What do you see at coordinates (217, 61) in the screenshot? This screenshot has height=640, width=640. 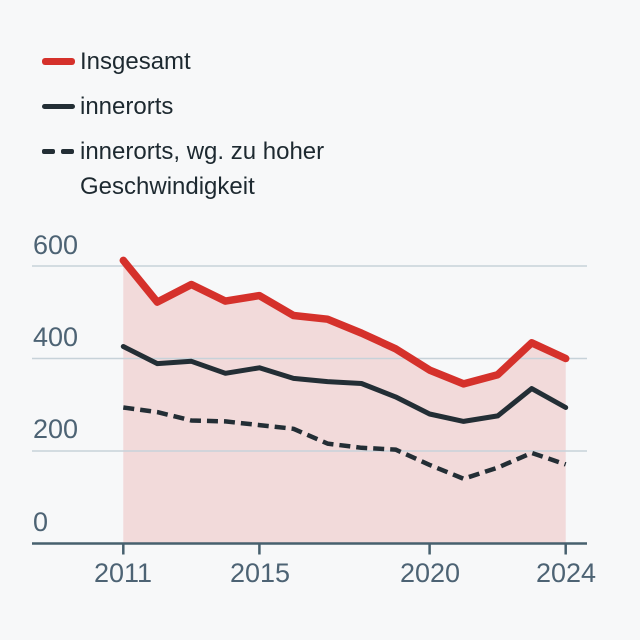 I see `legend-item-insgesamt: Insgesamt` at bounding box center [217, 61].